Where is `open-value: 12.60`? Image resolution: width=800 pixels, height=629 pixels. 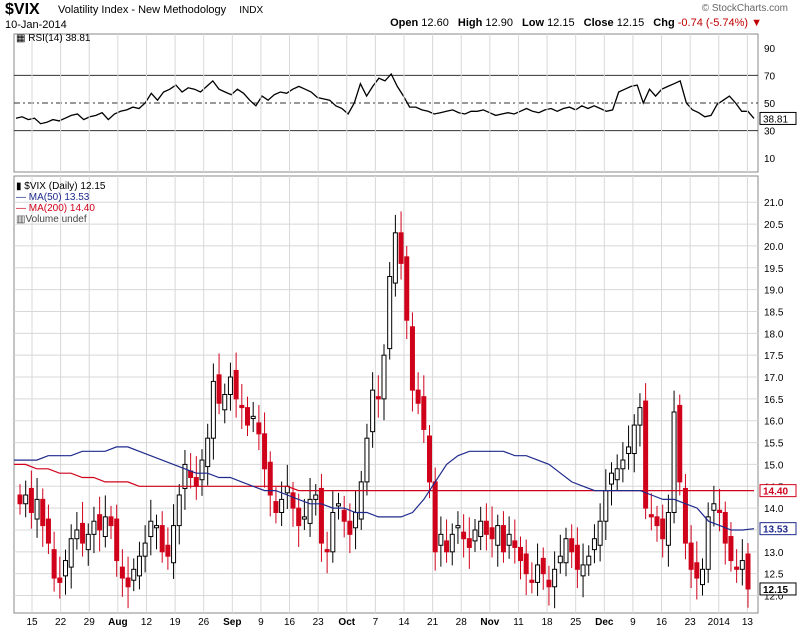 open-value: 12.60 is located at coordinates (435, 23).